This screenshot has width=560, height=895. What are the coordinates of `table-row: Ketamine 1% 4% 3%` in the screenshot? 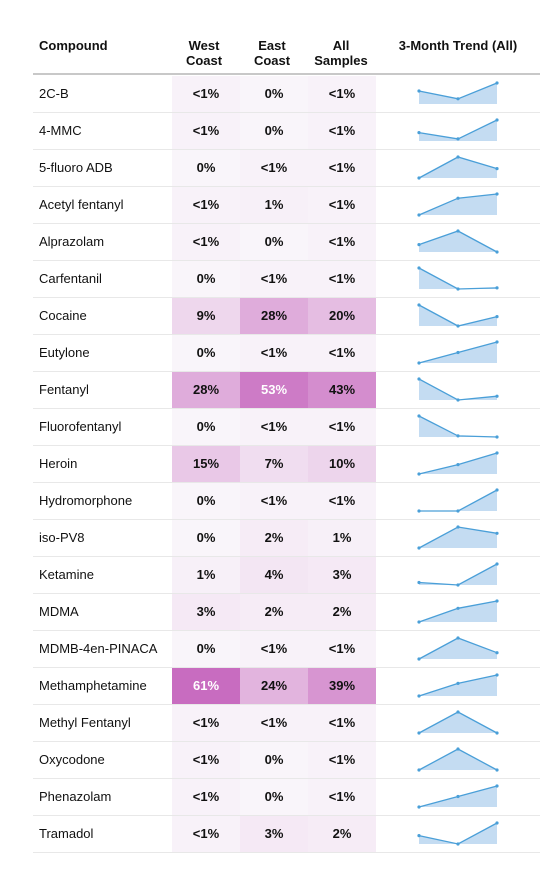 It's located at (286, 575).